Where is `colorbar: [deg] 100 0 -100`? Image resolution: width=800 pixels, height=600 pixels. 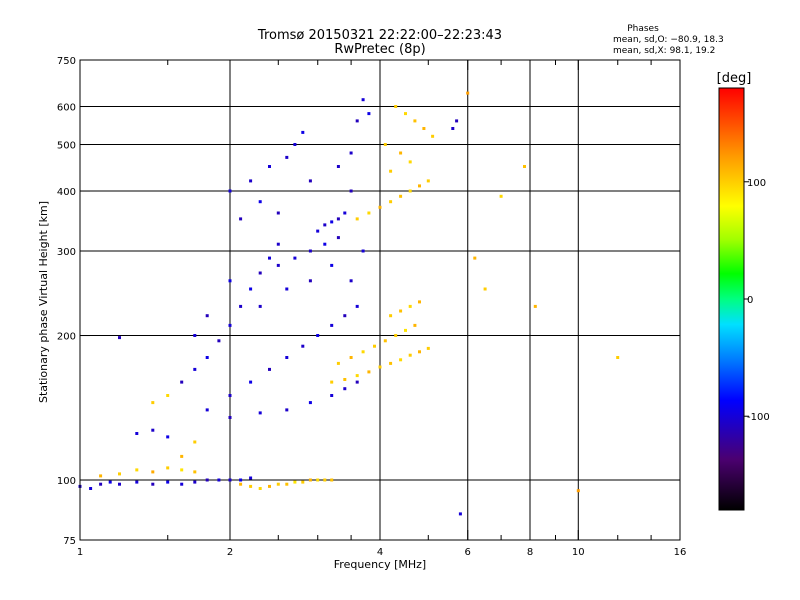
colorbar: [deg] 100 0 -100 is located at coordinates (743, 291).